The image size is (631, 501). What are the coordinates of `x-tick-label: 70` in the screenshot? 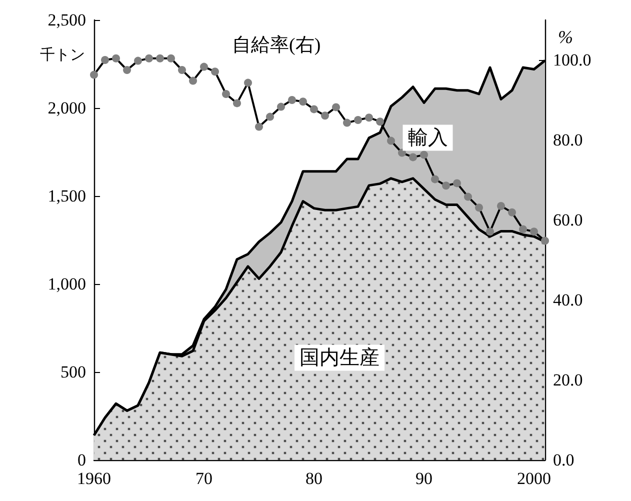 It's located at (204, 478).